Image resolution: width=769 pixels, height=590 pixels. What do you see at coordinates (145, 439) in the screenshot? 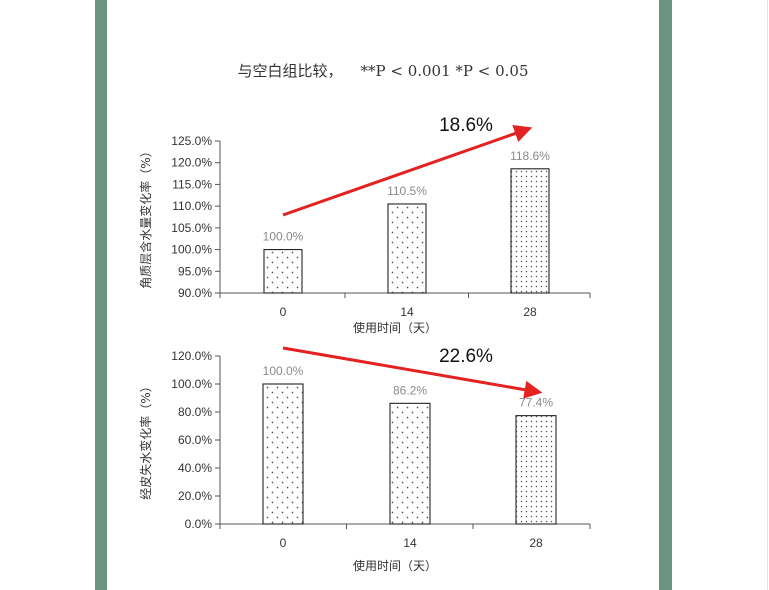
I see `chart-2-y-axis-title: 经皮失水变化率（%）` at bounding box center [145, 439].